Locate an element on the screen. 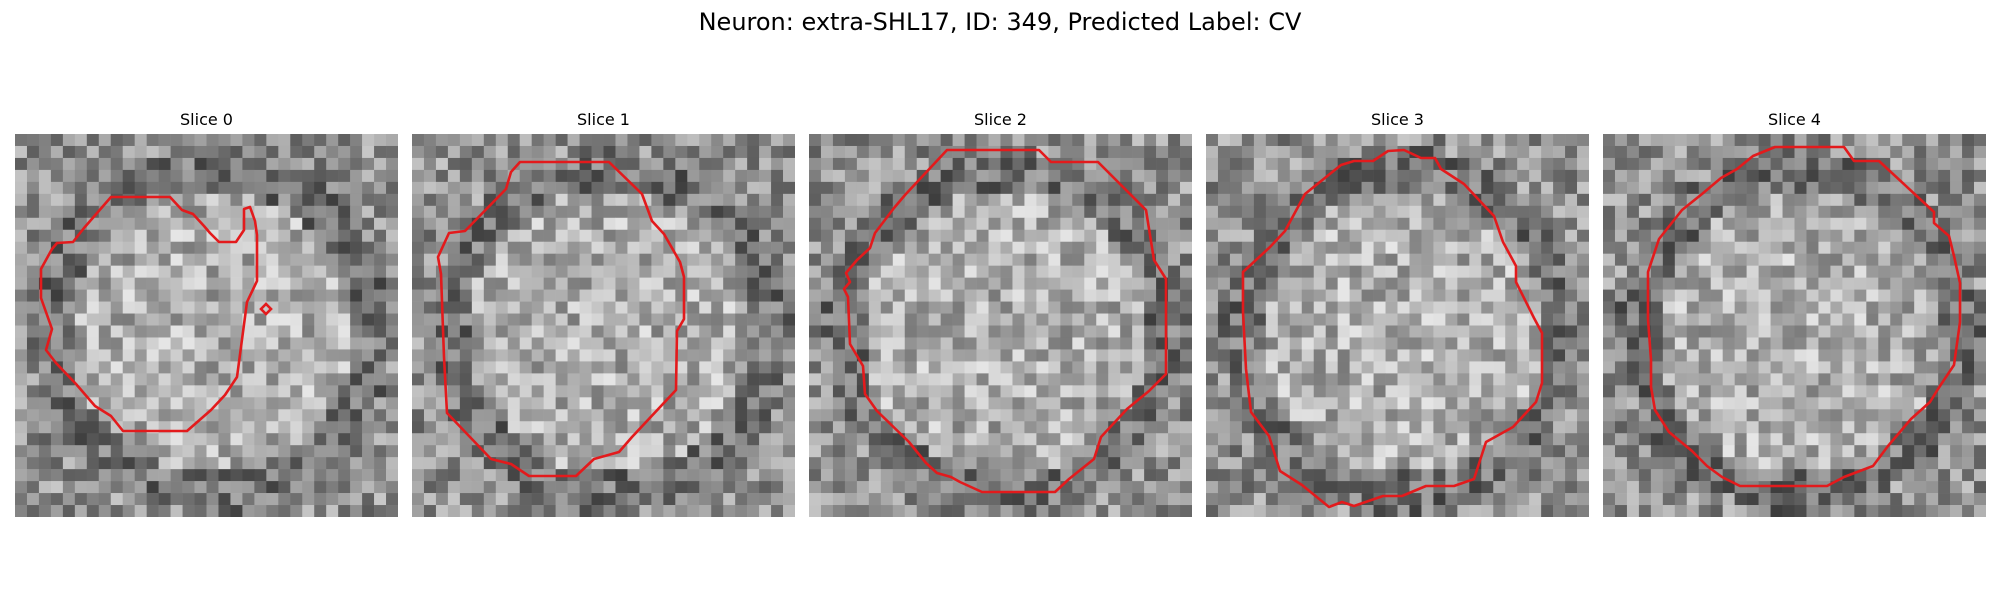 Image resolution: width=2000 pixels, height=600 pixels. slice-title: Slice 3 is located at coordinates (1397, 119).